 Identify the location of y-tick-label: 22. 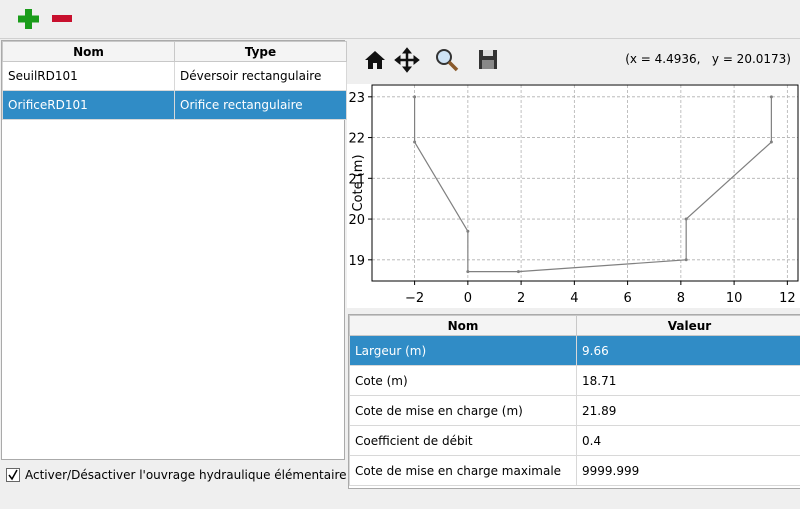
(356, 139).